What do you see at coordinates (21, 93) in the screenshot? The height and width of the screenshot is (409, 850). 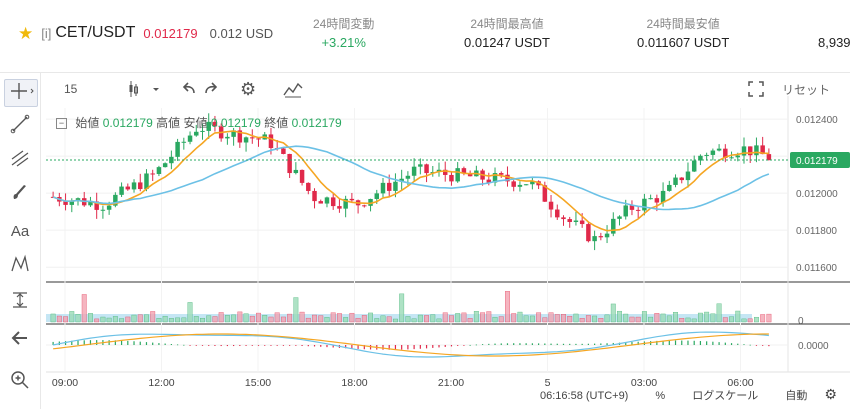 I see `crosshair-icon` at bounding box center [21, 93].